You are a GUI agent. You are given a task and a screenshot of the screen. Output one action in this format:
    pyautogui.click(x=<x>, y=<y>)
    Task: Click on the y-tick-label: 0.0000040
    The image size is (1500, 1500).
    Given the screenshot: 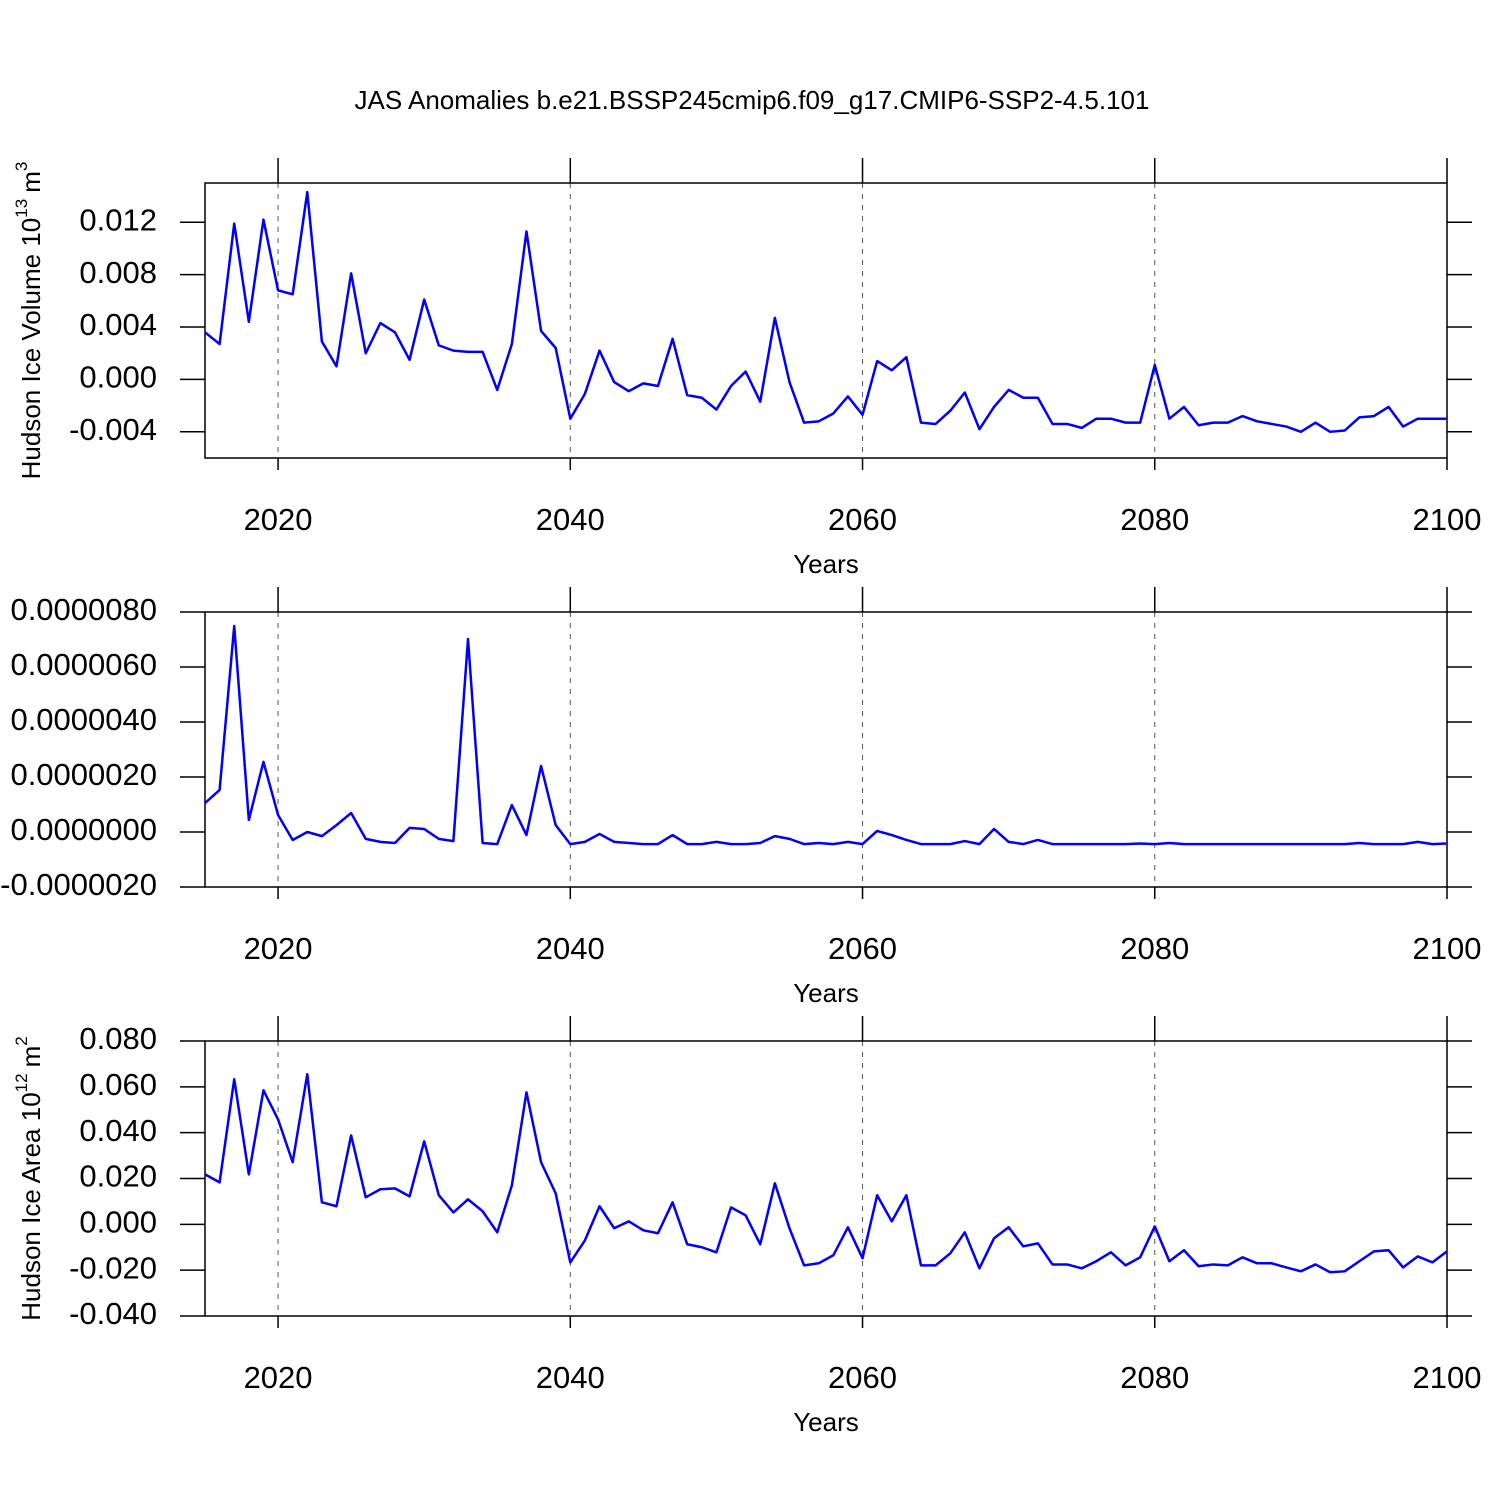 What is the action you would take?
    pyautogui.click(x=83, y=719)
    